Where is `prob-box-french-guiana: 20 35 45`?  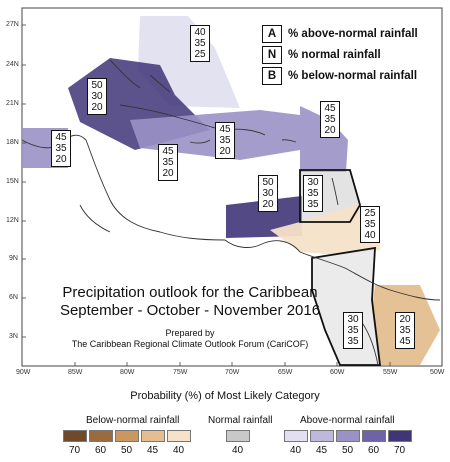 prob-box-french-guiana: 20 35 45 is located at coordinates (405, 330).